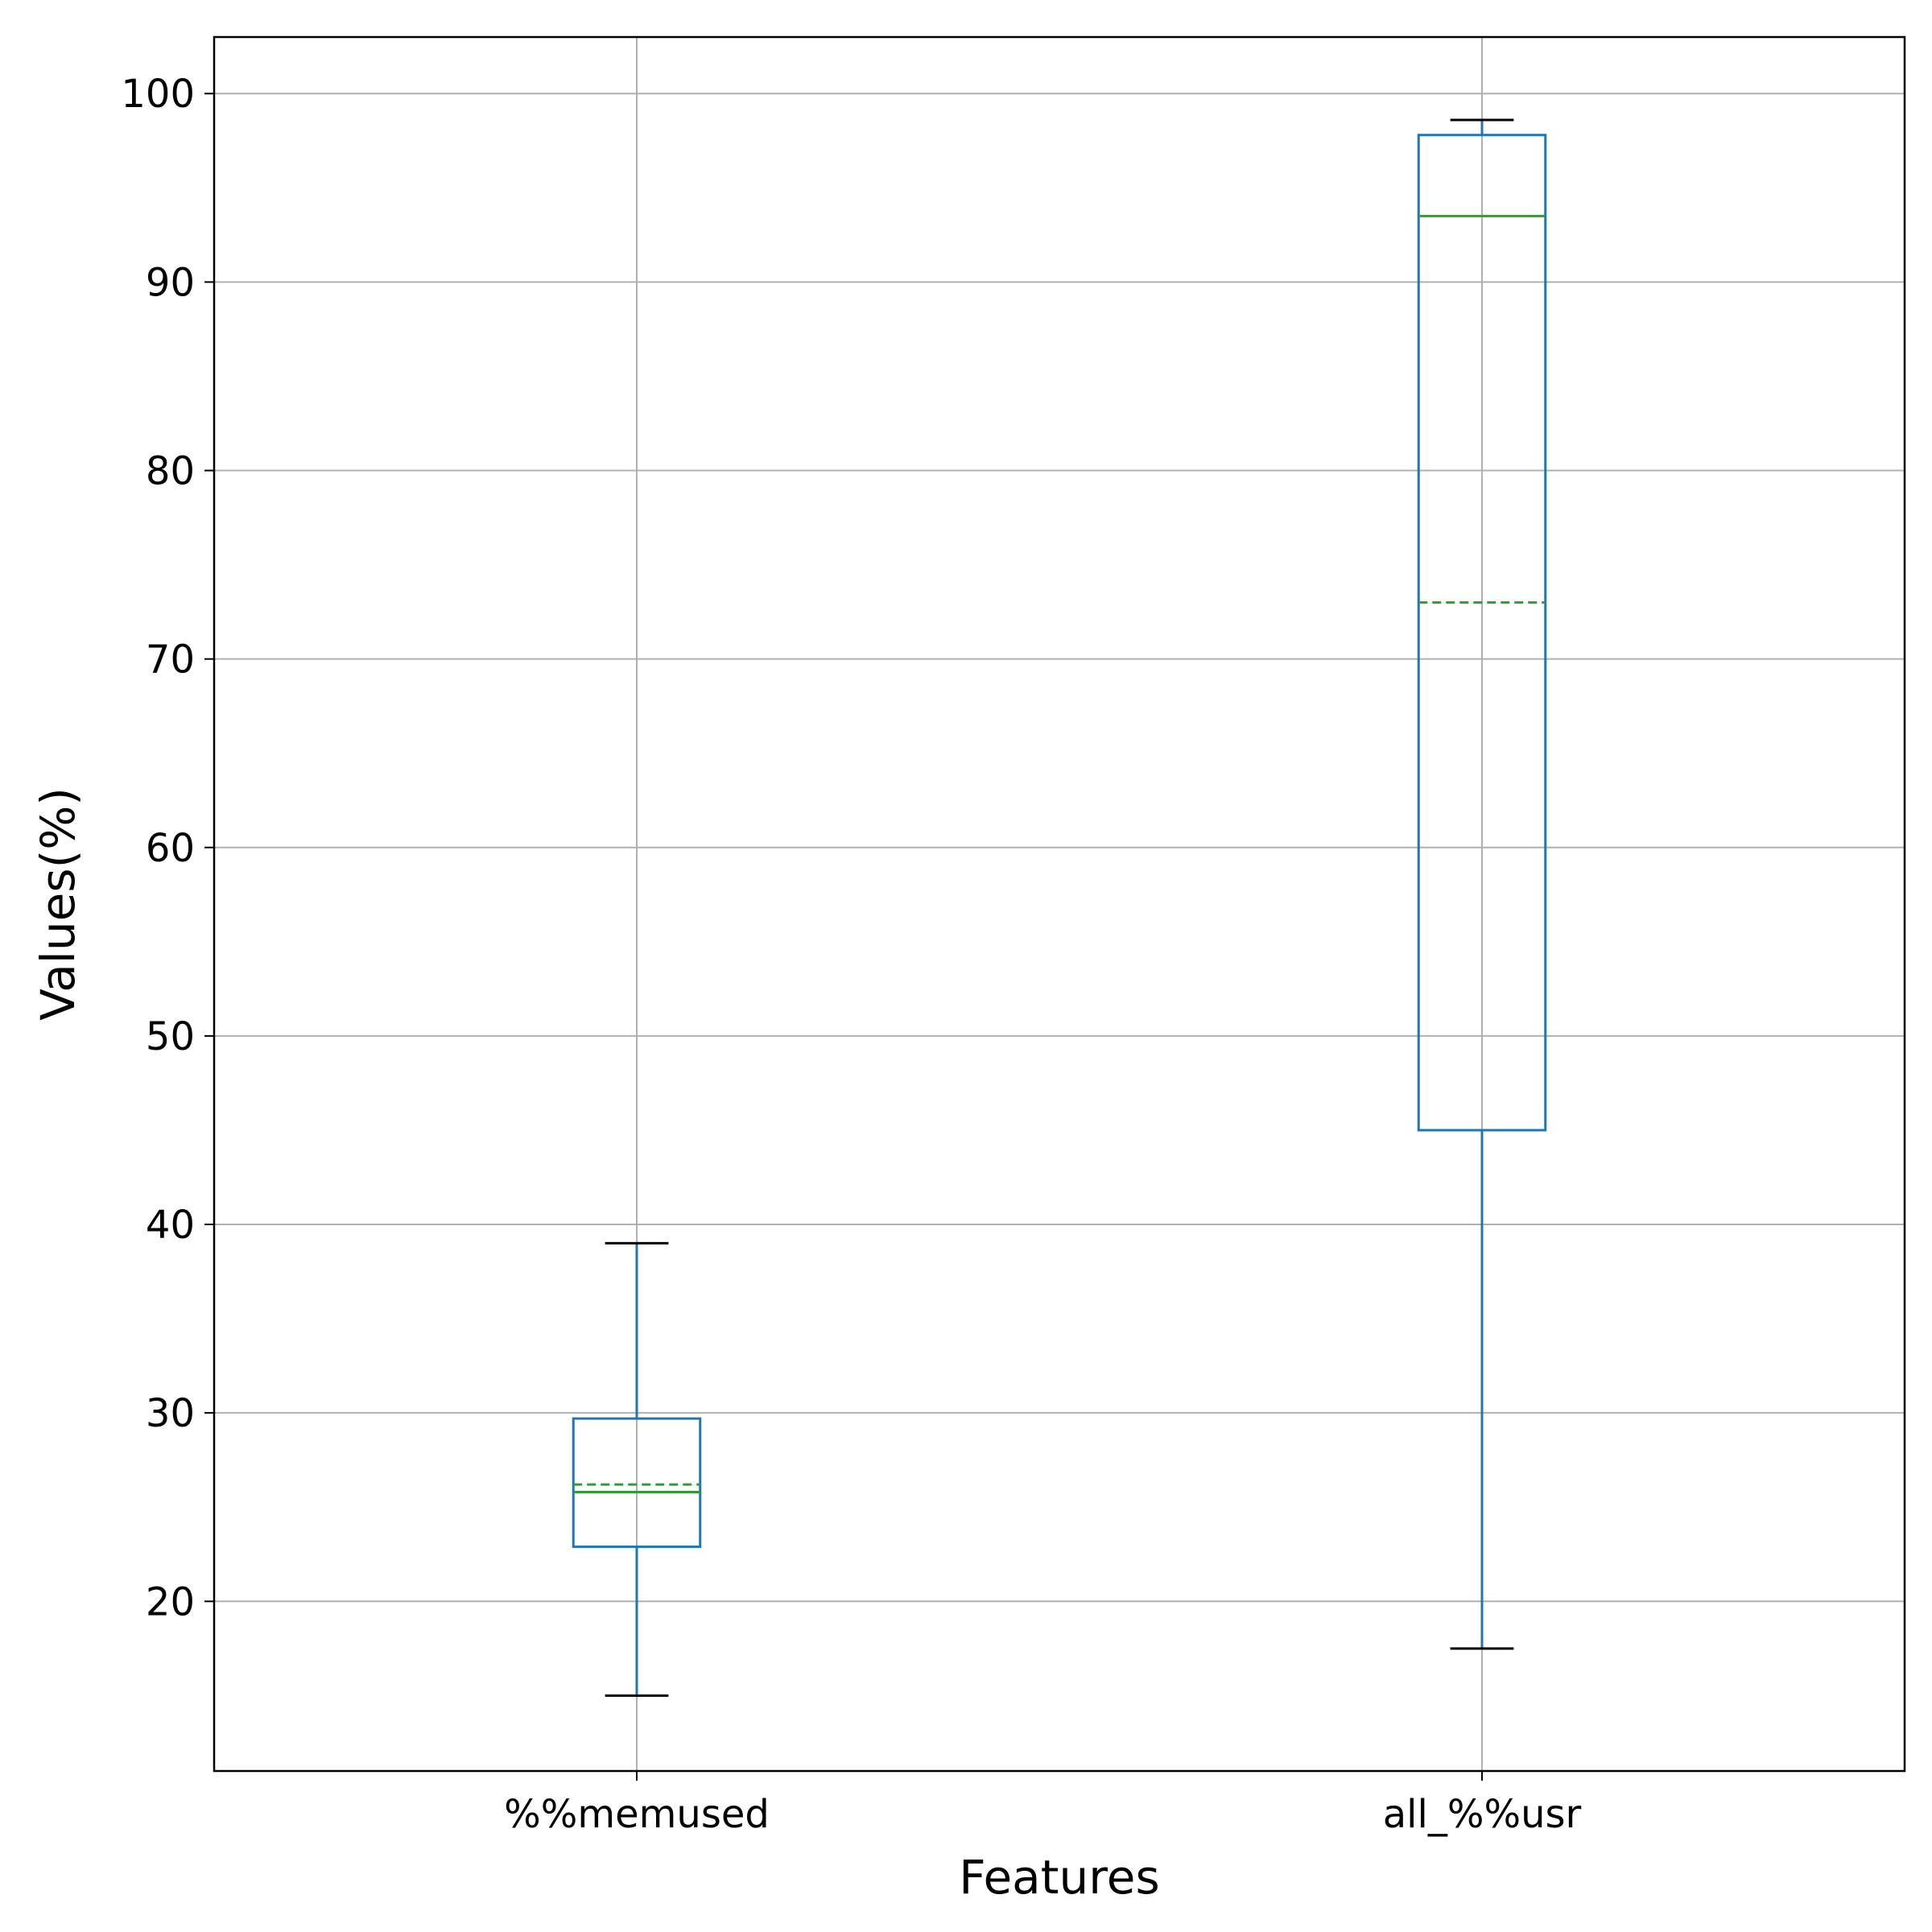 The height and width of the screenshot is (1932, 1932). I want to click on x-tick-label: %%memused, so click(637, 1814).